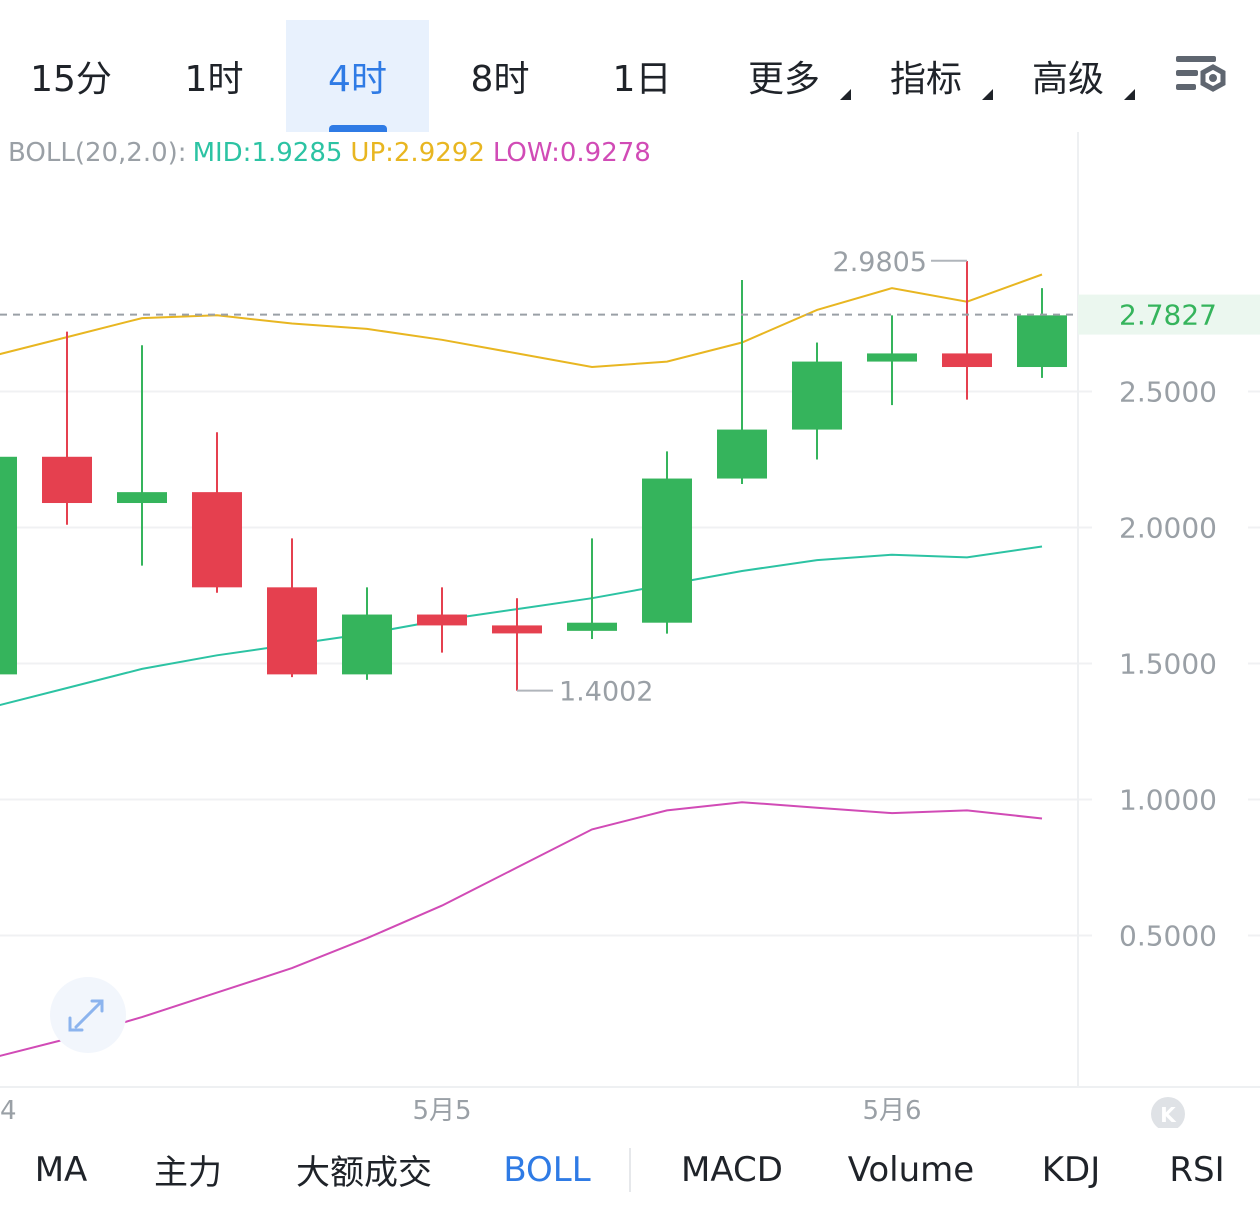 Image resolution: width=1260 pixels, height=1211 pixels. Describe the element at coordinates (1168, 392) in the screenshot. I see `price-tick-label: 2.5000` at that location.